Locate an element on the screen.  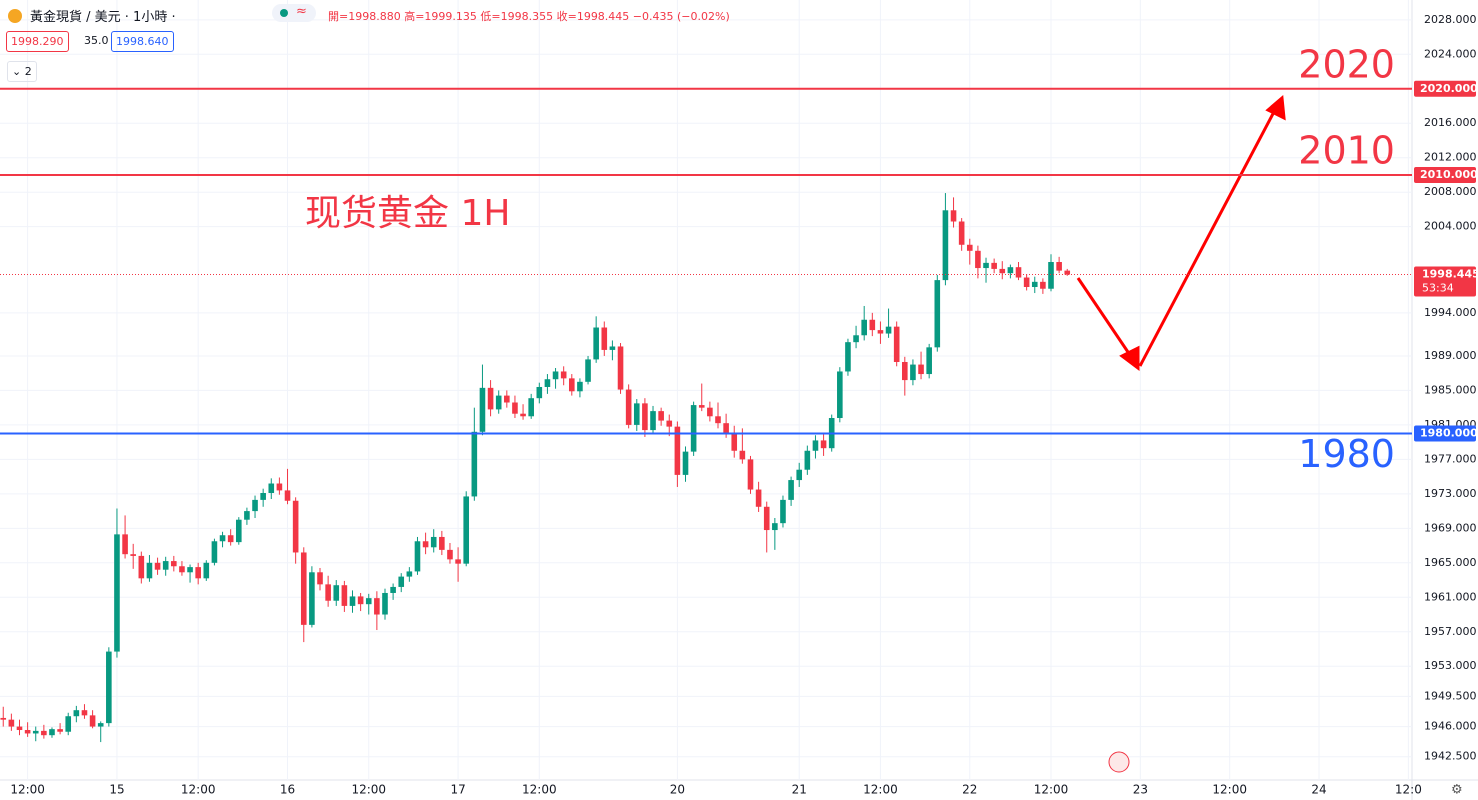
status-pill: ≈ is located at coordinates (294, 13).